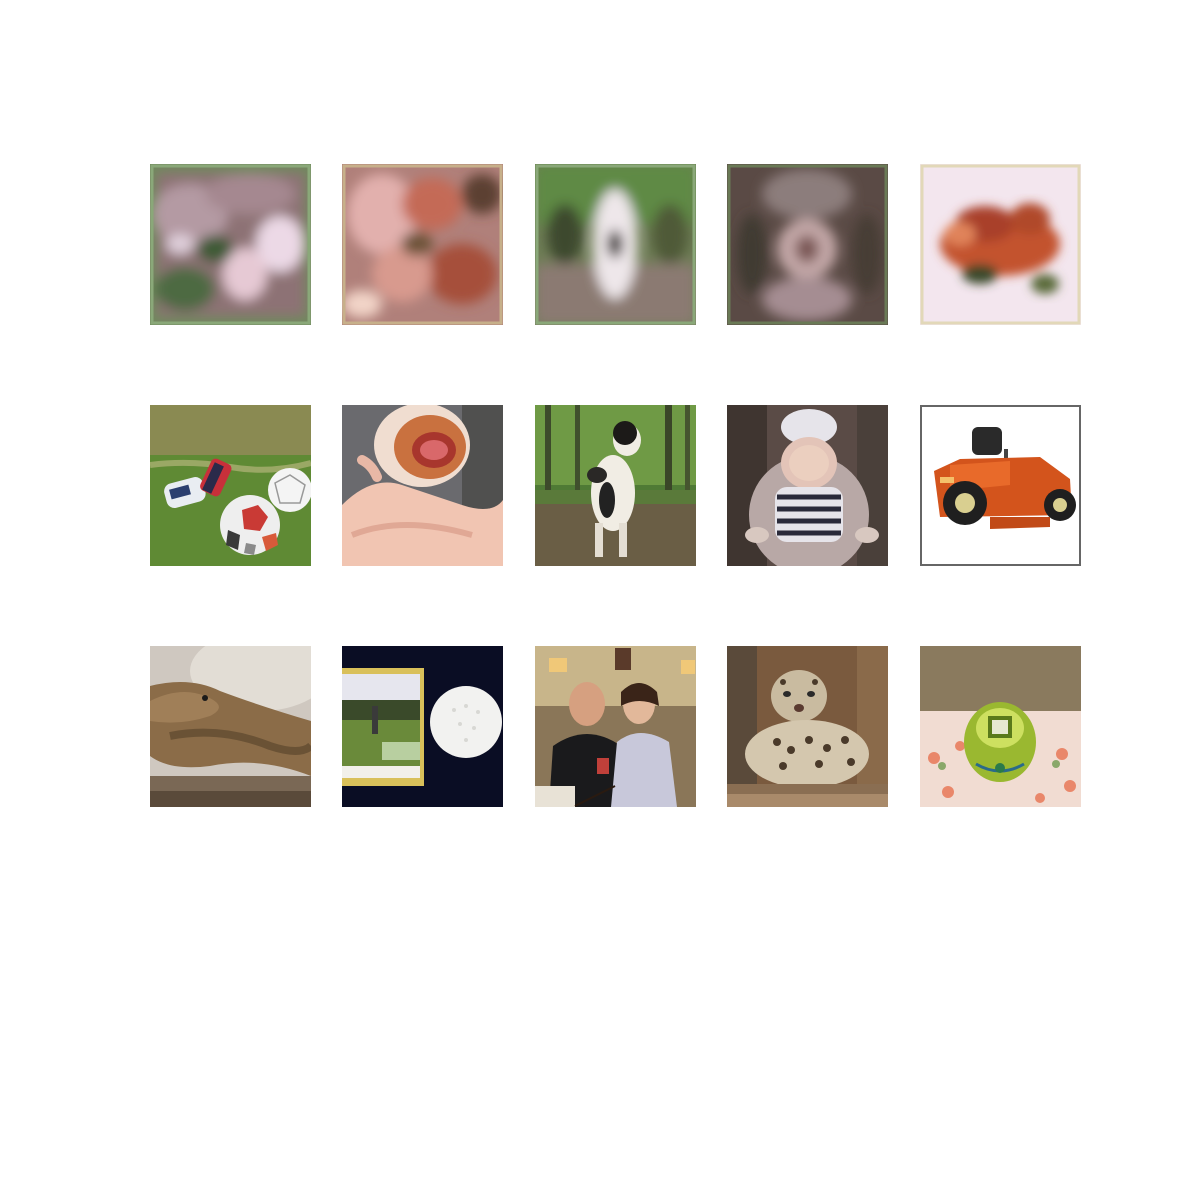  I want to click on blurry-tractor-image, so click(1000, 244).